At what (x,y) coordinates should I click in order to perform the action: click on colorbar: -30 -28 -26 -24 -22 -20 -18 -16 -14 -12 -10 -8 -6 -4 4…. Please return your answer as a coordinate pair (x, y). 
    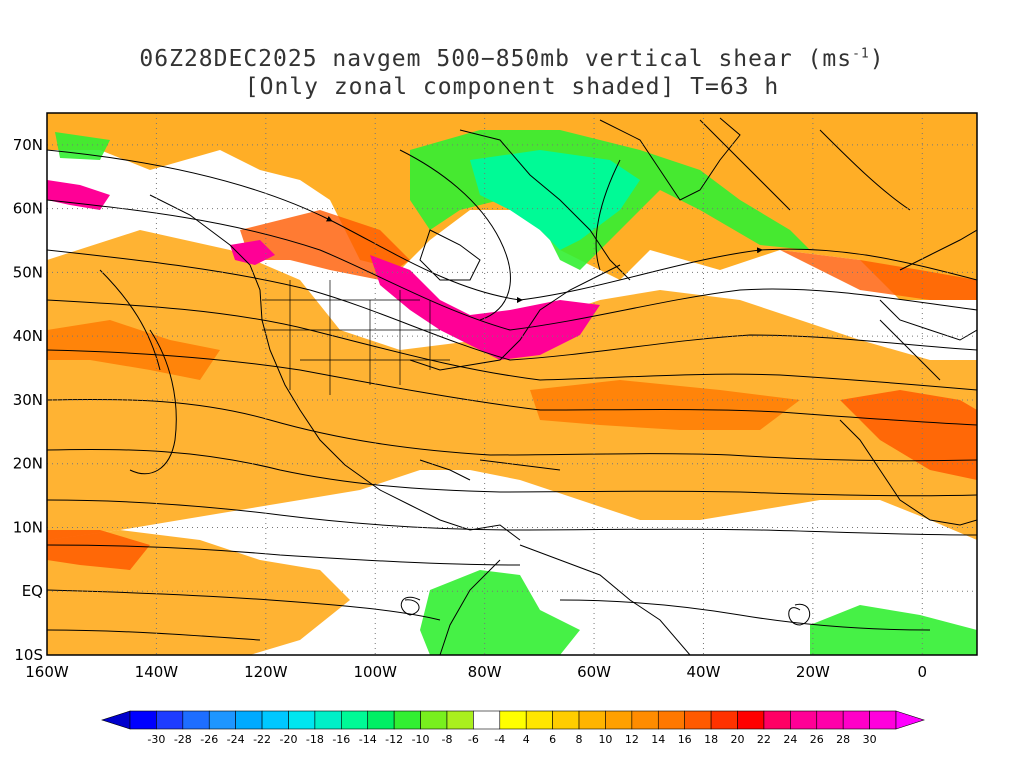
    Looking at the image, I should click on (513, 728).